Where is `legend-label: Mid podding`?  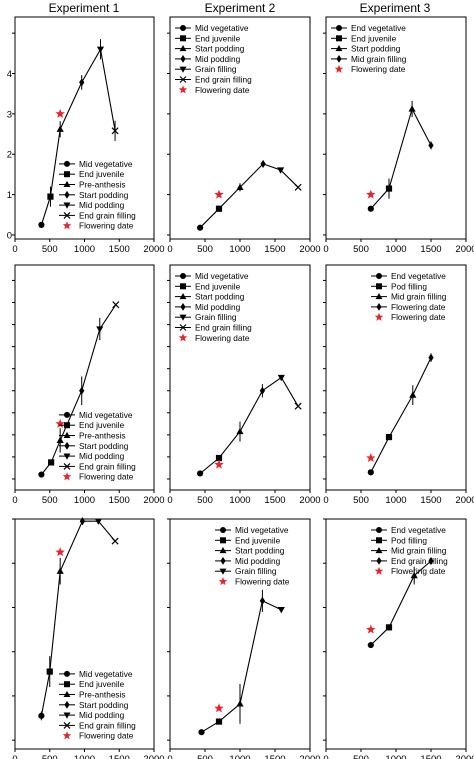
legend-label: Mid podding is located at coordinates (218, 59).